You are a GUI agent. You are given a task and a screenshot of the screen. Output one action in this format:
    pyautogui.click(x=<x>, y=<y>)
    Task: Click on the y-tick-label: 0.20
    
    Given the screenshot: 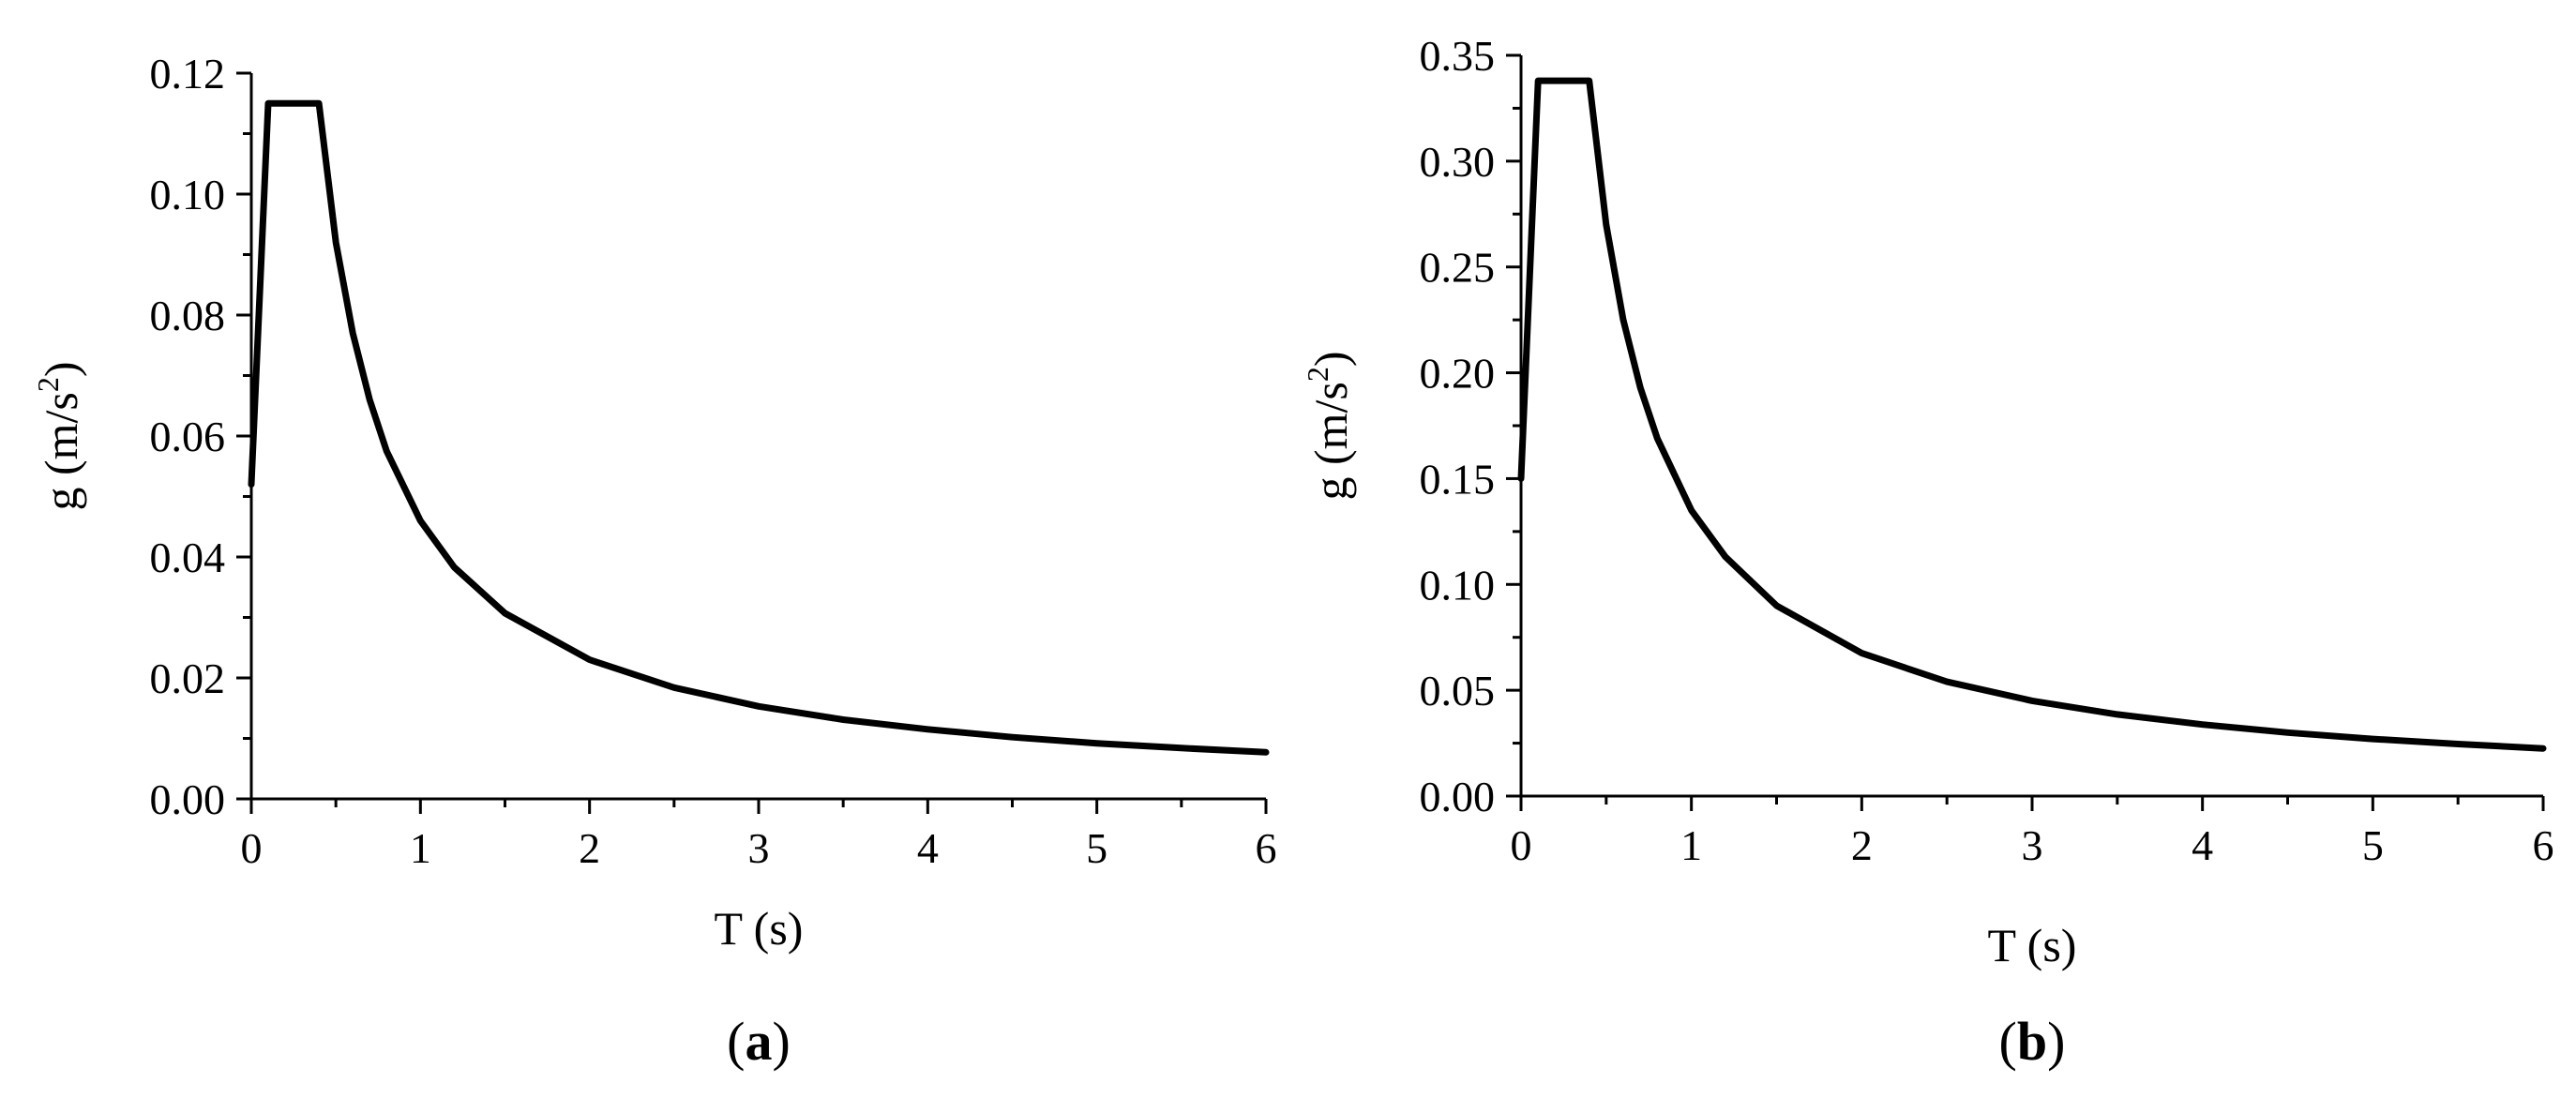 What is the action you would take?
    pyautogui.click(x=1458, y=374)
    